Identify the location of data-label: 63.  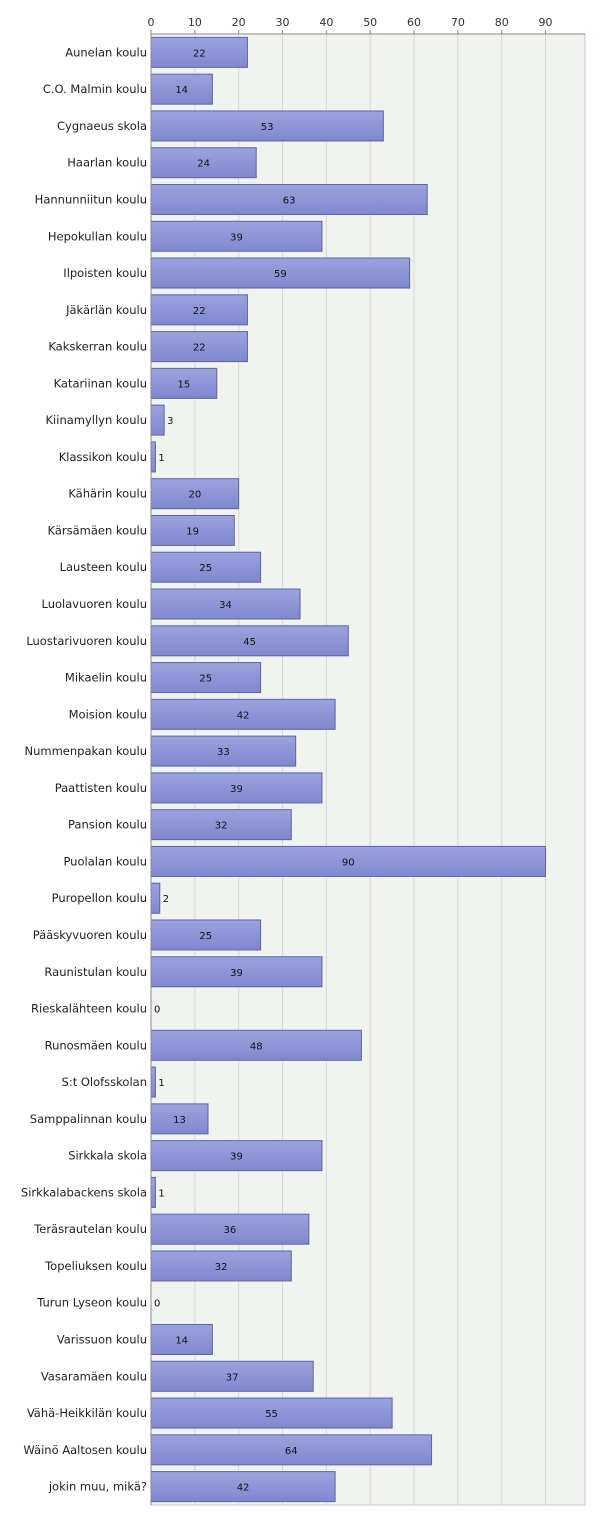
(289, 200).